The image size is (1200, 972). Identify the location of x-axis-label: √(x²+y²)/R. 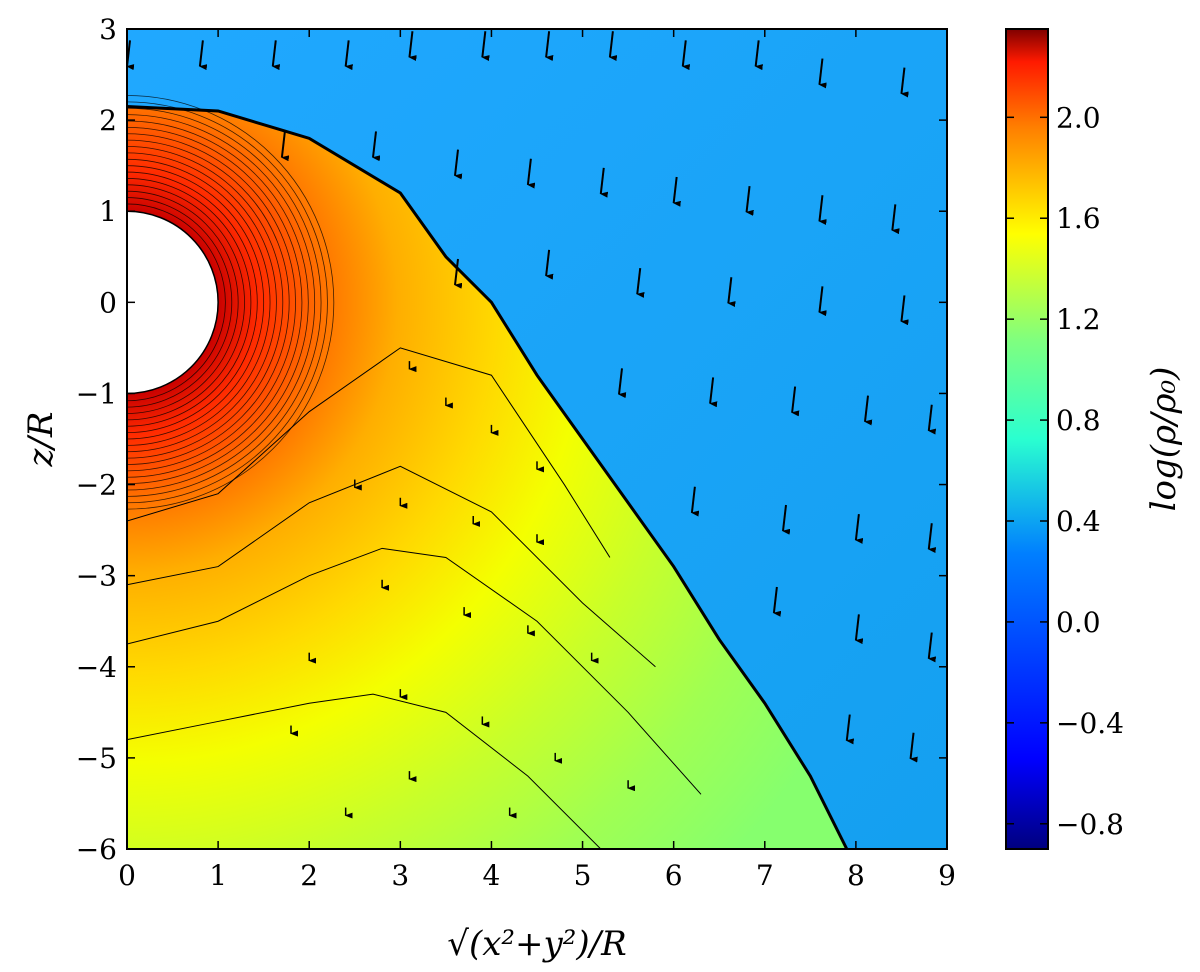
(536, 944).